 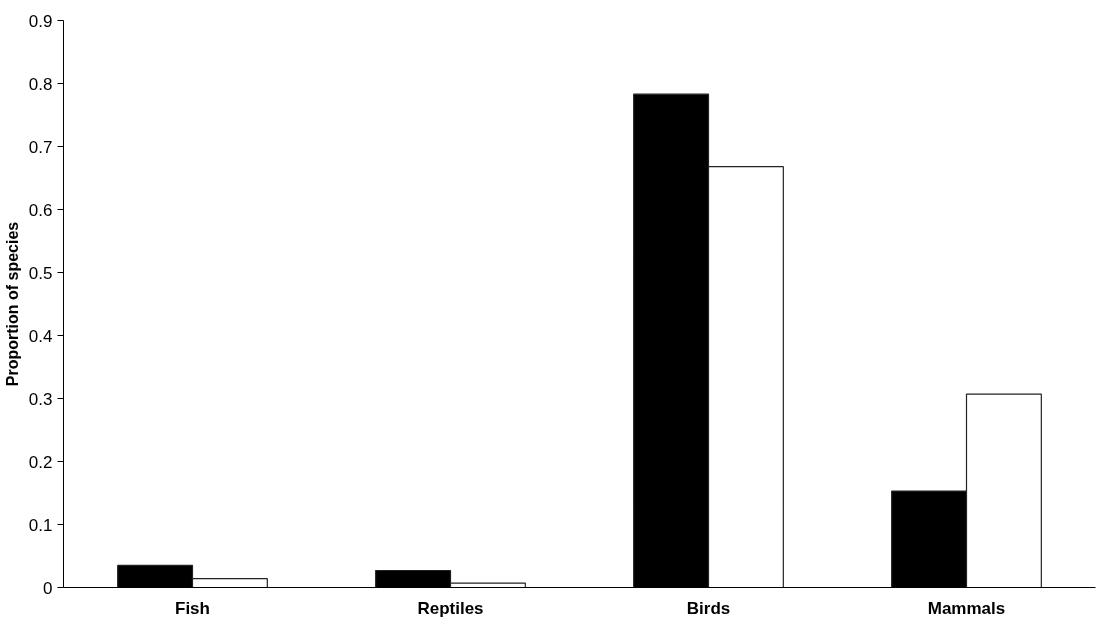 What do you see at coordinates (40, 273) in the screenshot?
I see `y-tick-label: 0.5` at bounding box center [40, 273].